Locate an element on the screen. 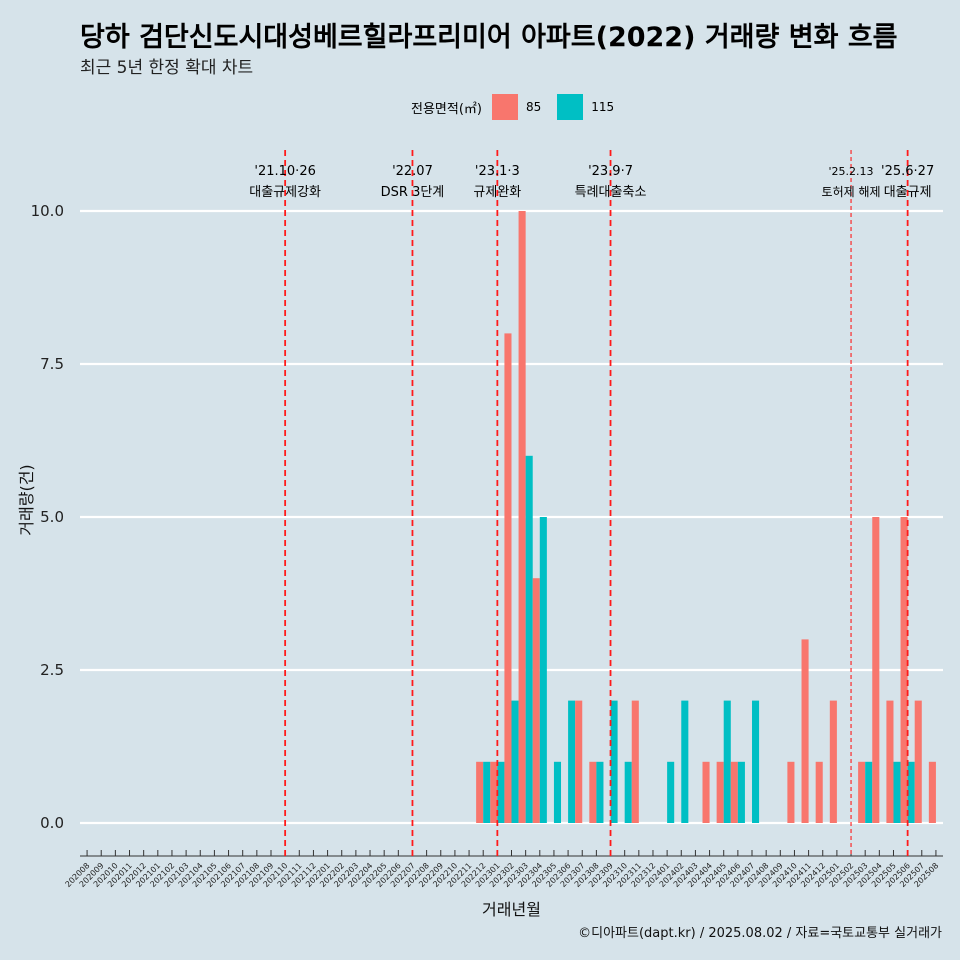 The width and height of the screenshot is (960, 960). legend-title: 전용면적(㎡) is located at coordinates (446, 109).